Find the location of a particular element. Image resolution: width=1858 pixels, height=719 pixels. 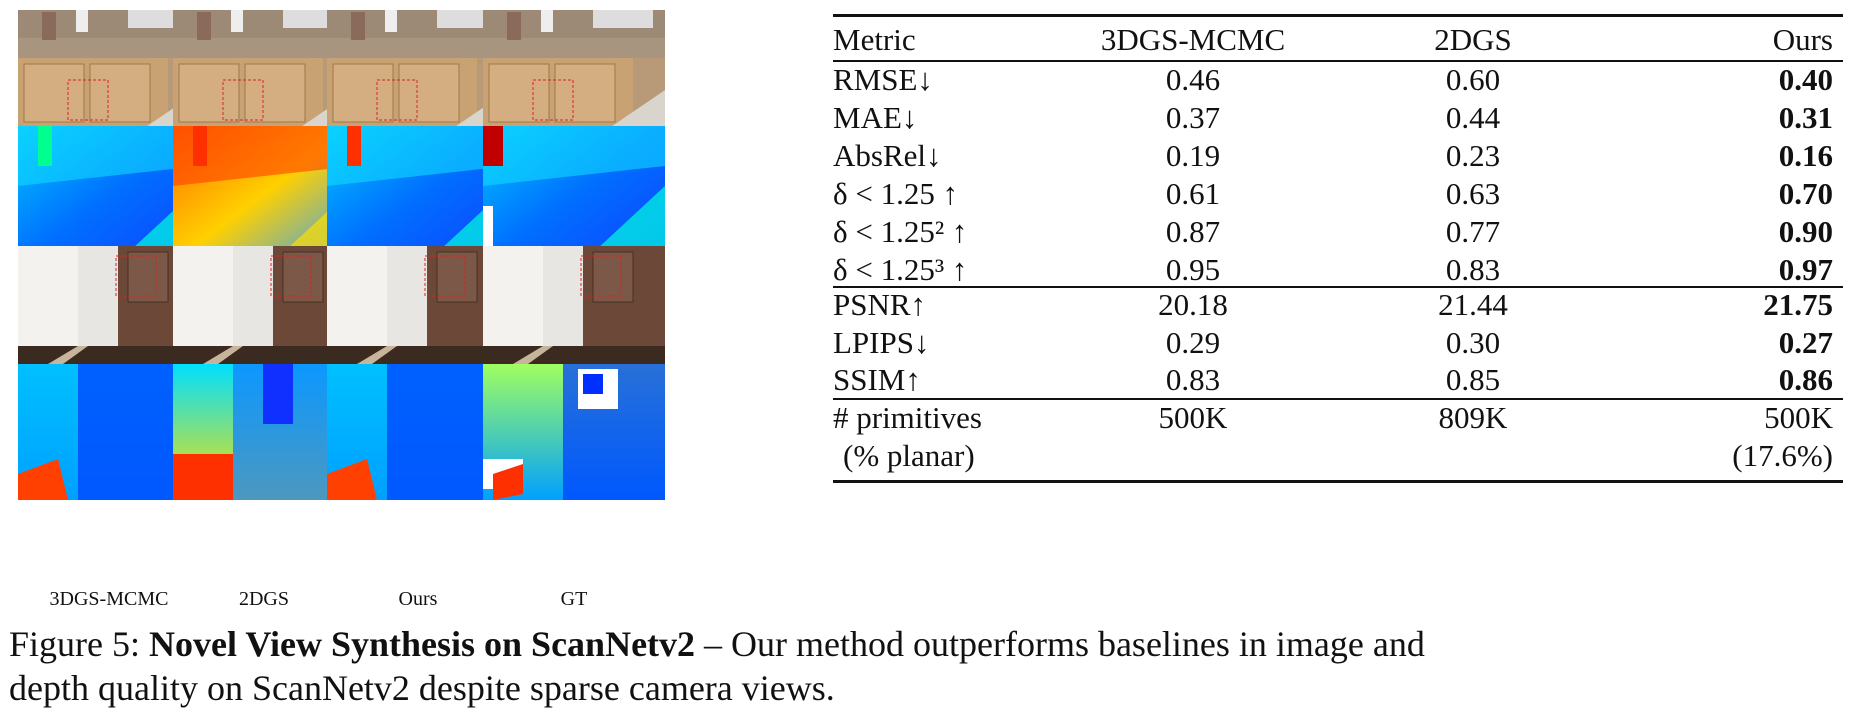

table-bottom-rule is located at coordinates (1338, 481).